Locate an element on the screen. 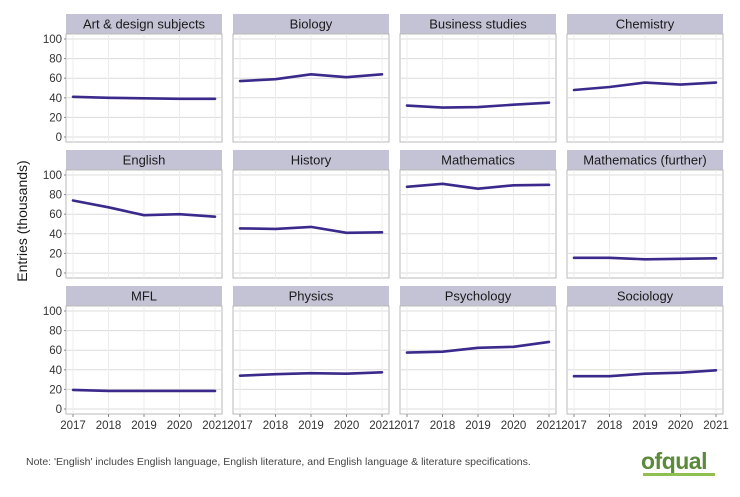 The image size is (740, 497). facet-panel: Chemistry is located at coordinates (645, 78).